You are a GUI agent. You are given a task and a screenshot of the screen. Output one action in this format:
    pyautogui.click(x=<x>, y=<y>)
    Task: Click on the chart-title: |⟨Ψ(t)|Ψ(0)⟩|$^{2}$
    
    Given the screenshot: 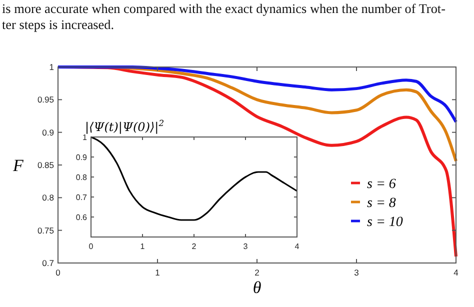 What is the action you would take?
    pyautogui.click(x=124, y=126)
    